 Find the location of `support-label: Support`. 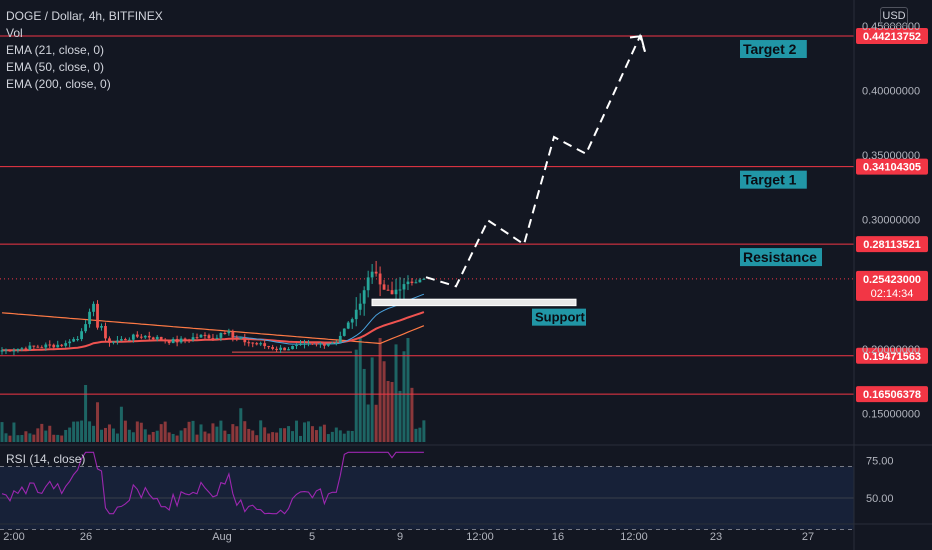

support-label: Support is located at coordinates (560, 317).